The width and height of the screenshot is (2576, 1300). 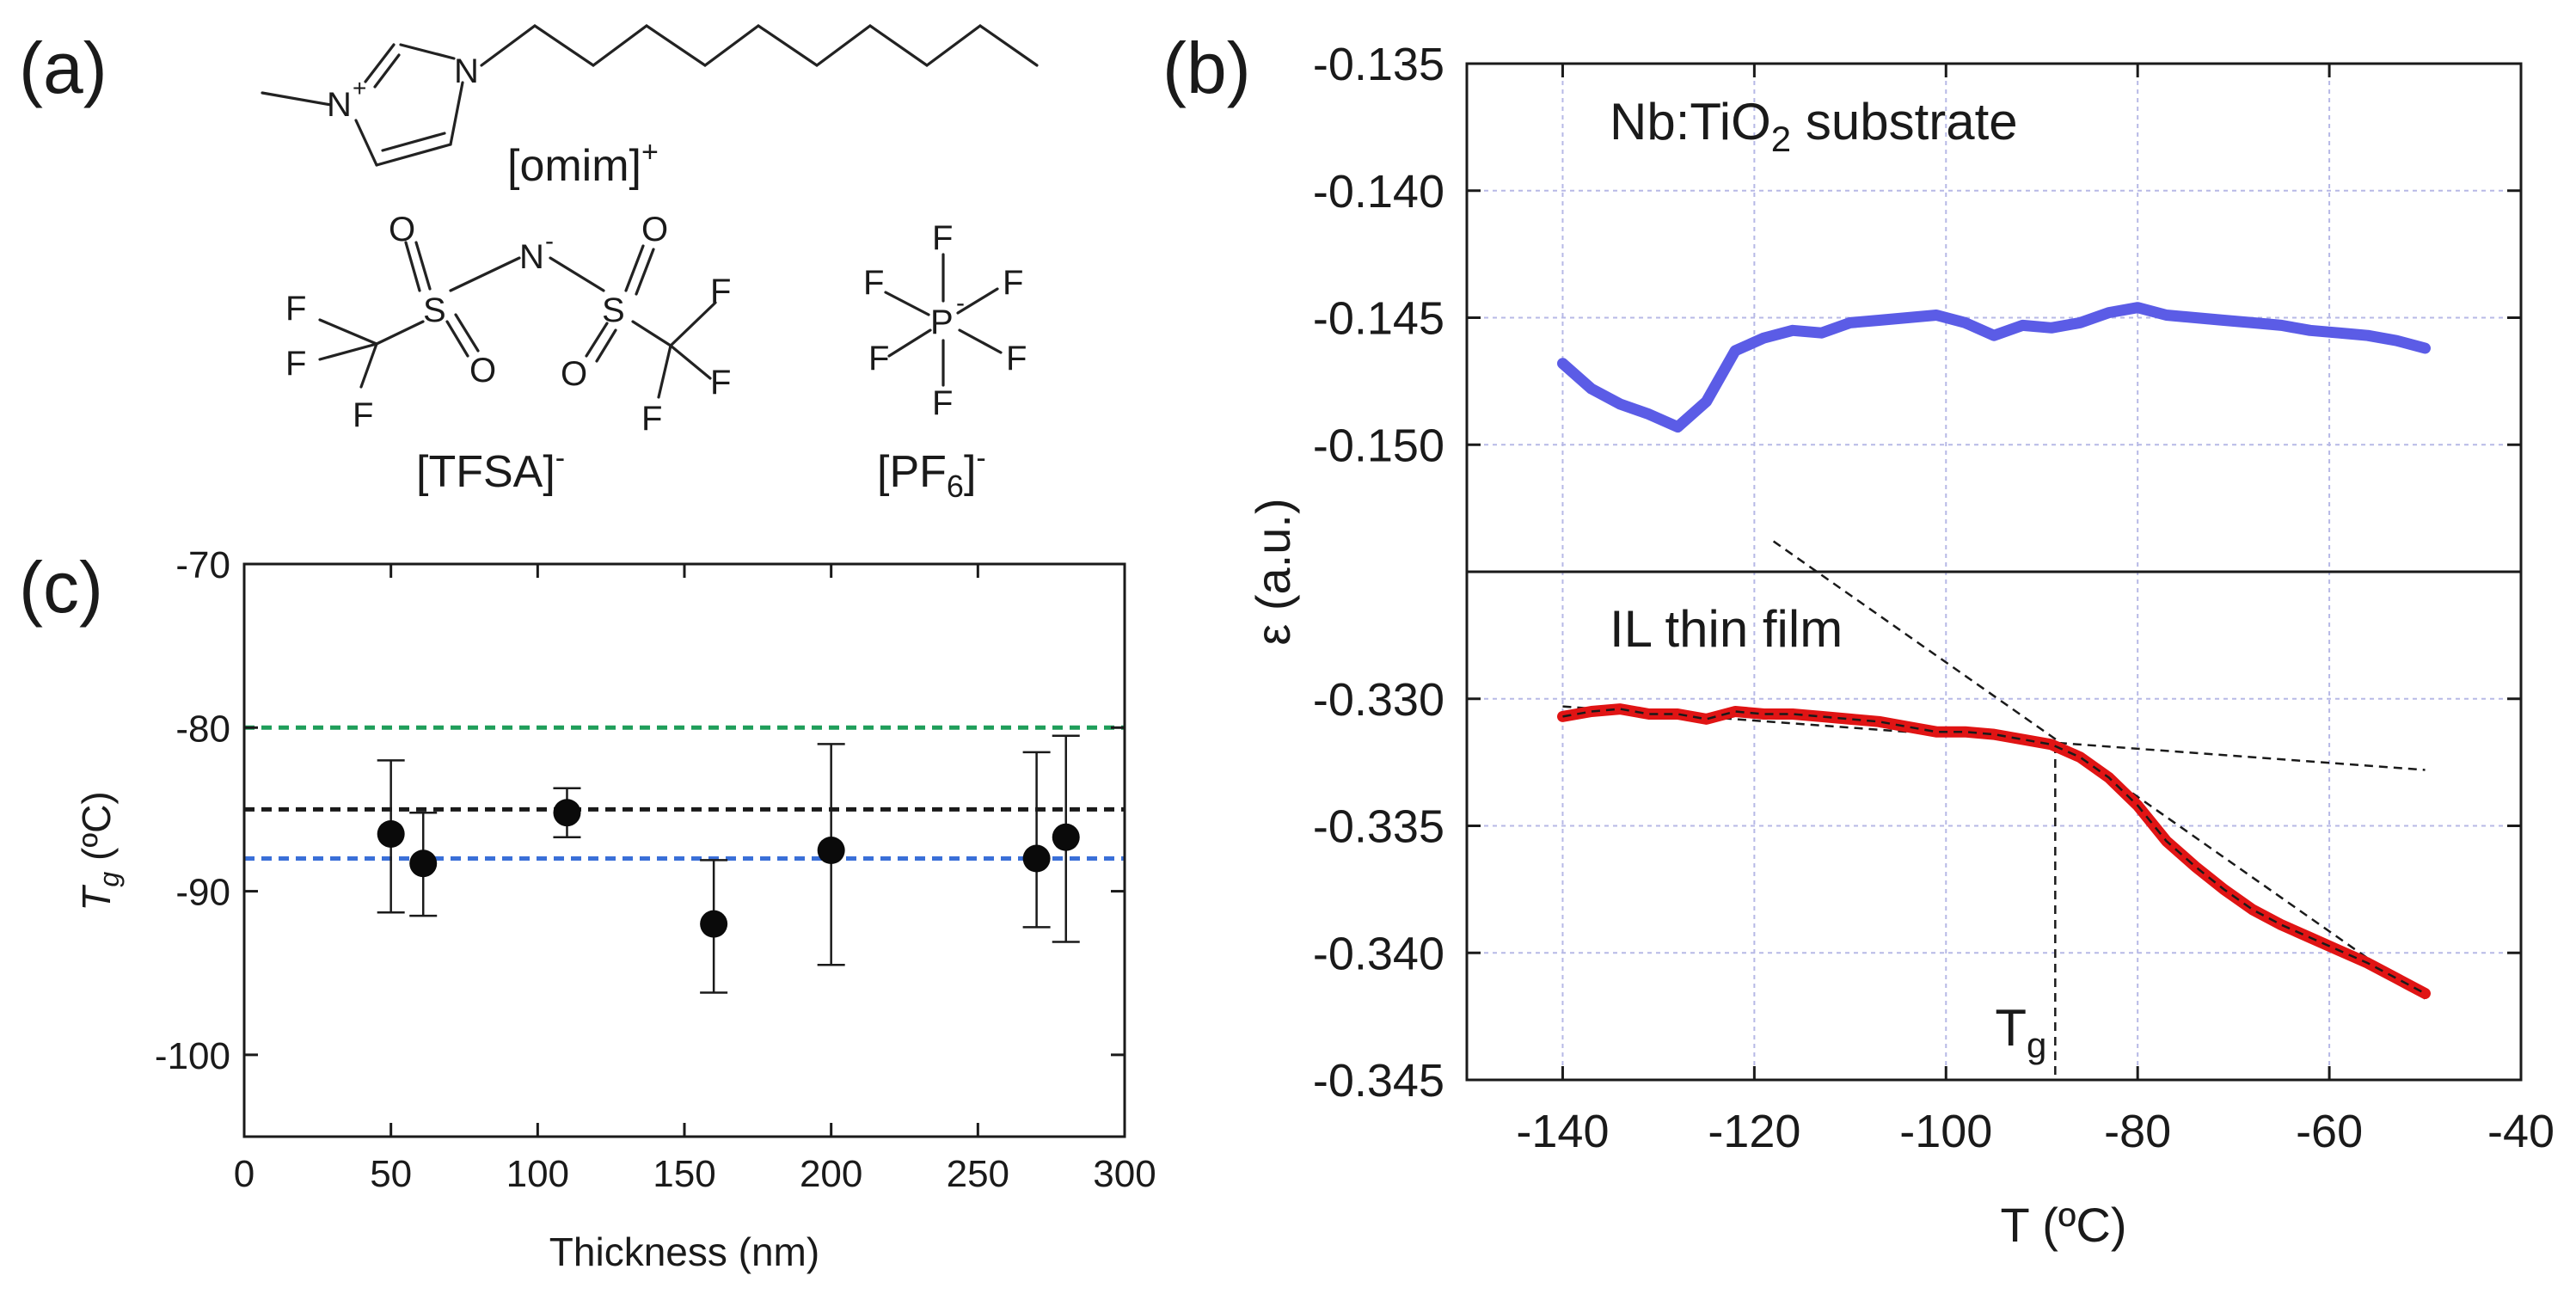 I want to click on y-tick-label: -0.330, so click(x=1378, y=700).